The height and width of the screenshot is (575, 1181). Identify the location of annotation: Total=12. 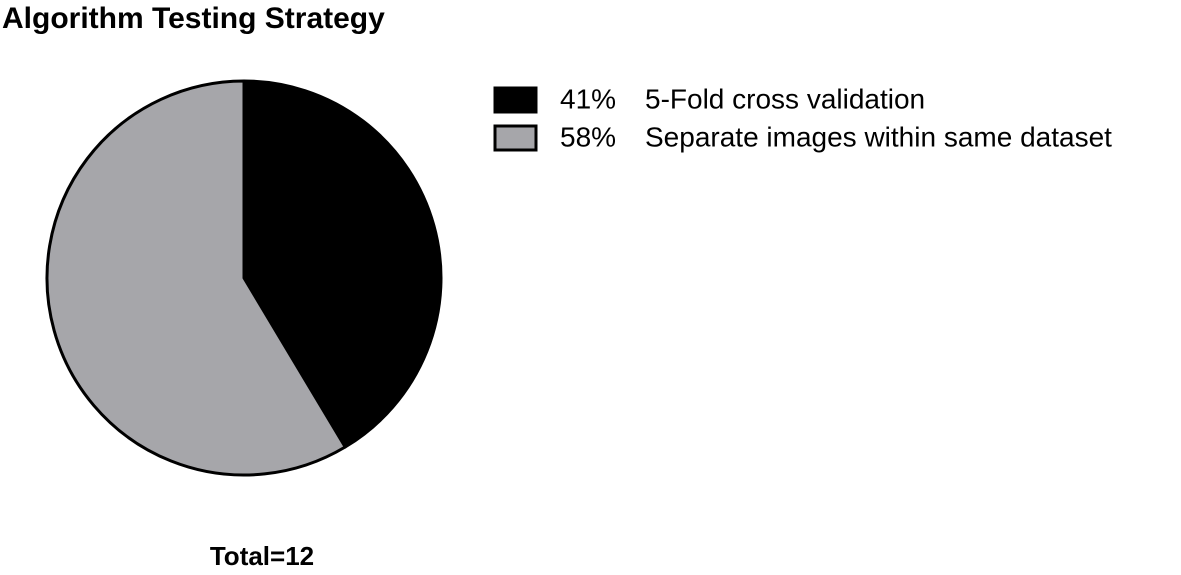
(262, 556).